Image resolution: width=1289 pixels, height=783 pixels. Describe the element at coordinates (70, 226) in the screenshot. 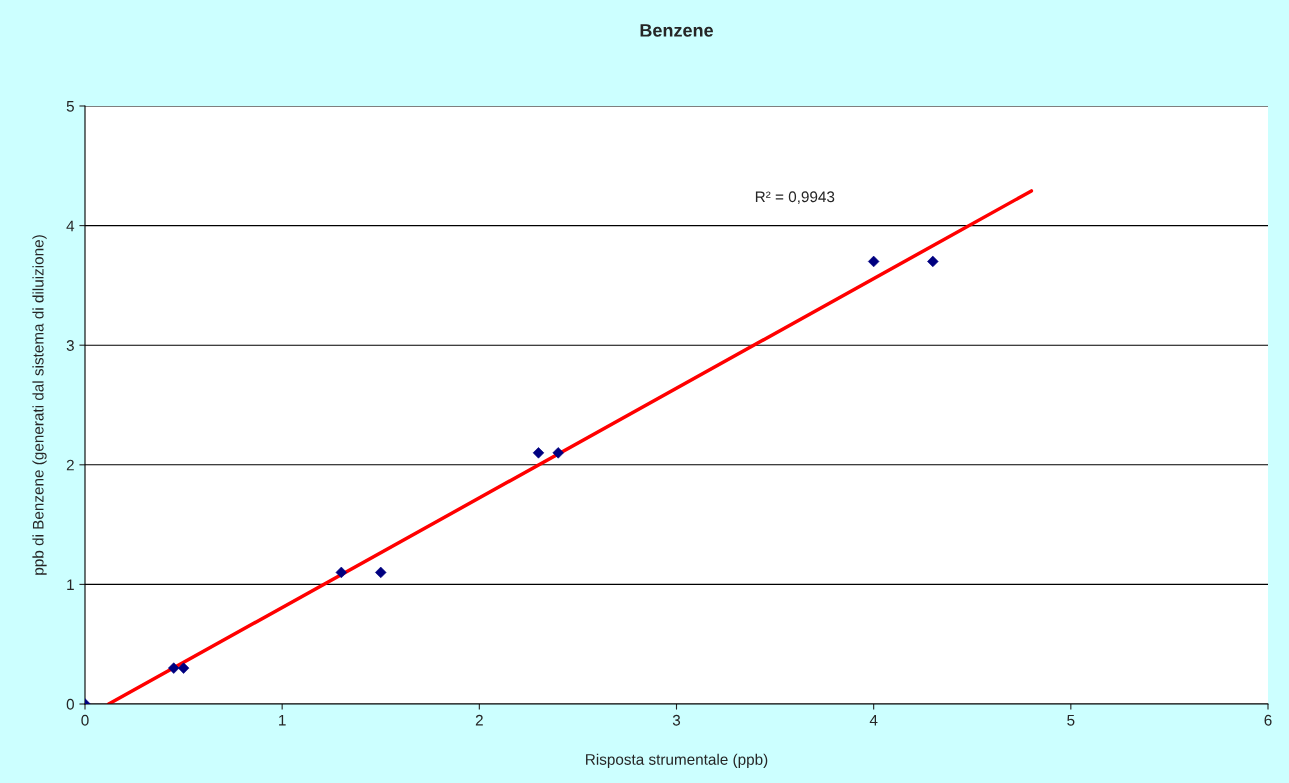

I see `y-tick-label: 4` at that location.